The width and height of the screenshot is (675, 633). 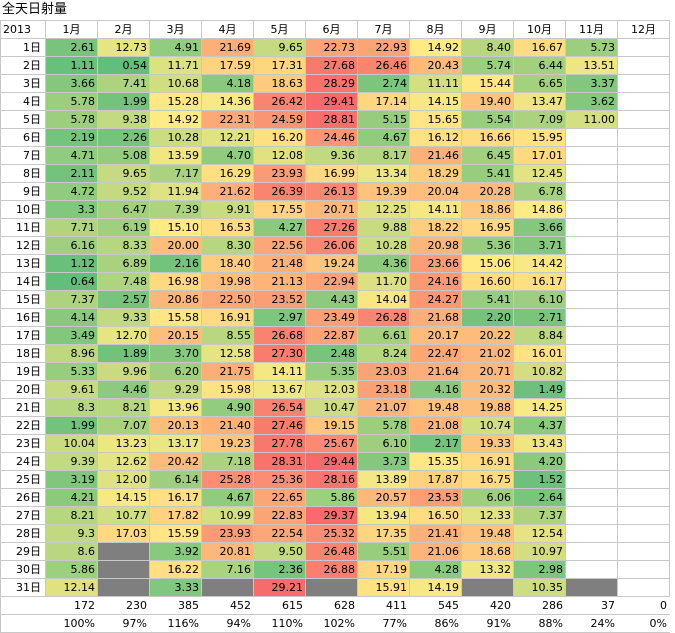 I want to click on value-cell: 10.28, so click(x=175, y=137).